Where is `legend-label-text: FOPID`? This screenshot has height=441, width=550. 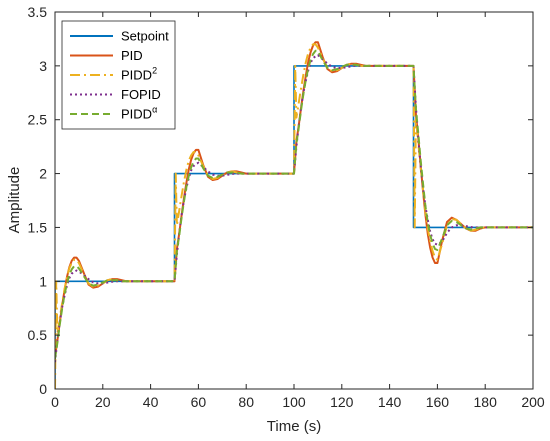 legend-label-text: FOPID is located at coordinates (141, 94).